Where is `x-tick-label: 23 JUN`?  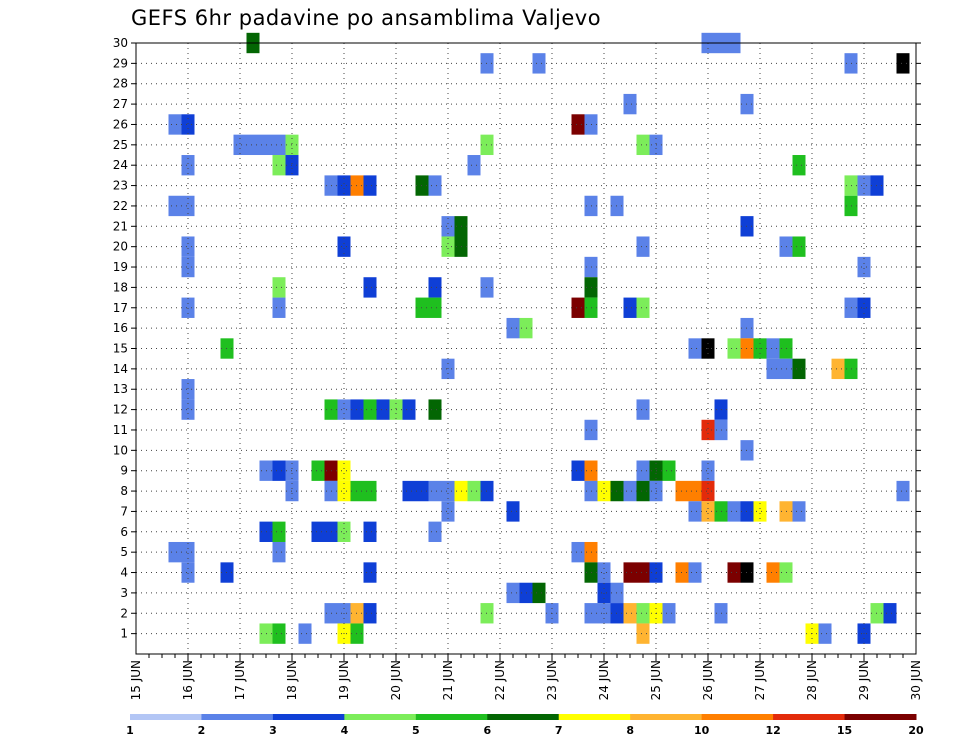
x-tick-label: 23 JUN is located at coordinates (552, 680).